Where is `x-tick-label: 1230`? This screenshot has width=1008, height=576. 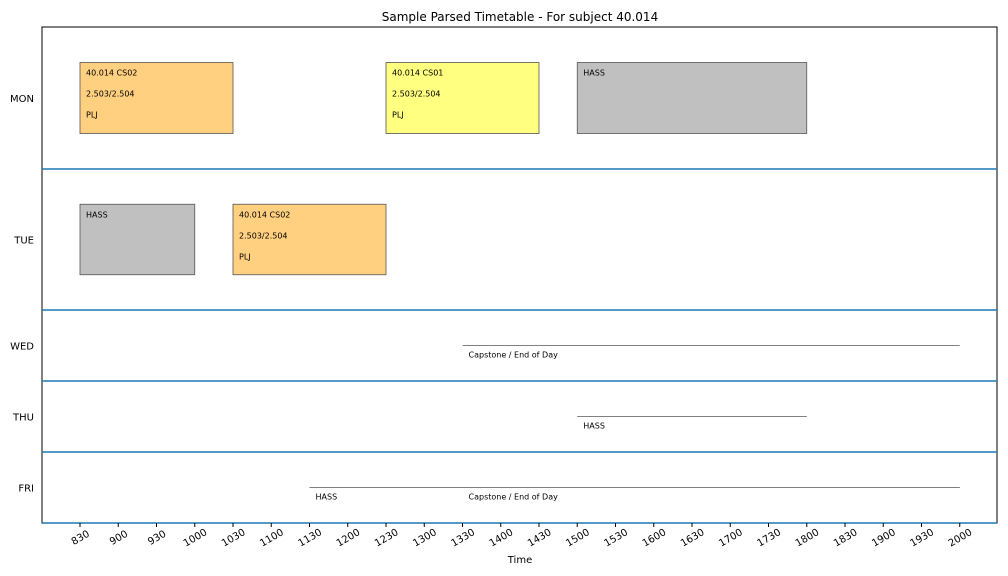
x-tick-label: 1230 is located at coordinates (387, 538).